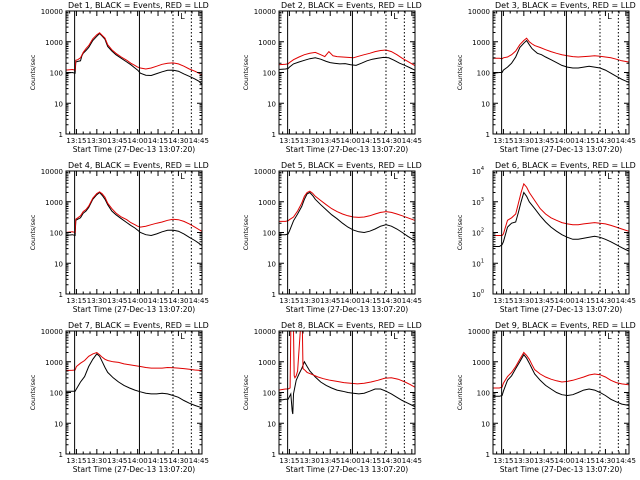 Image resolution: width=640 pixels, height=480 pixels. What do you see at coordinates (351, 5) in the screenshot?
I see `panel-title: Det 2, BLACK = Events, RED = LLD` at bounding box center [351, 5].